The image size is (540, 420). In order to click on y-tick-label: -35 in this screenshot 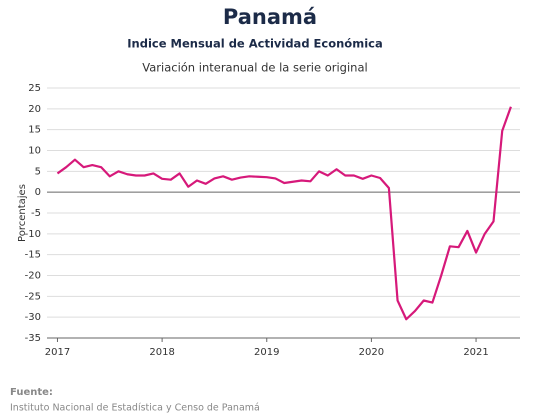, I will do `click(33, 338)`.